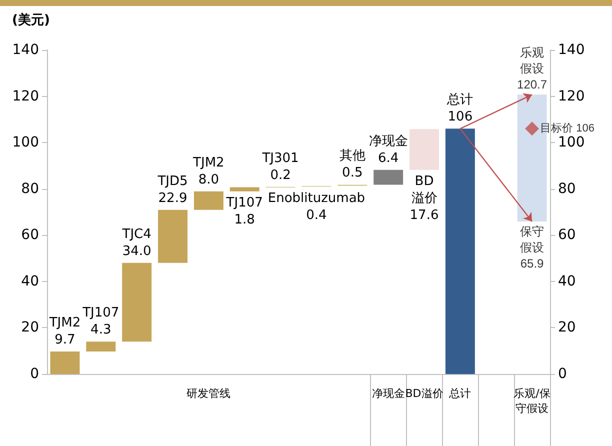  What do you see at coordinates (30, 235) in the screenshot?
I see `y-tick-label: 60` at bounding box center [30, 235].